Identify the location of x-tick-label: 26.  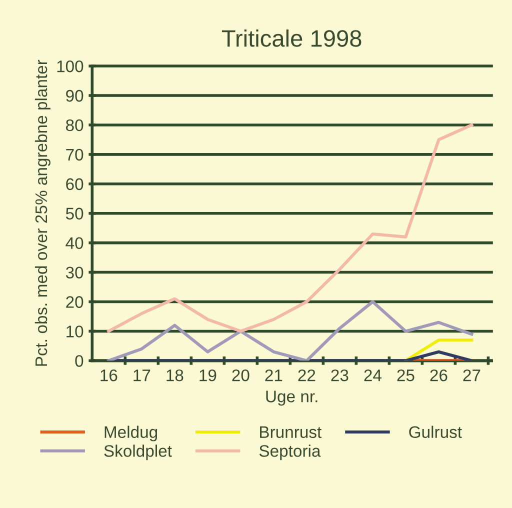
(439, 375).